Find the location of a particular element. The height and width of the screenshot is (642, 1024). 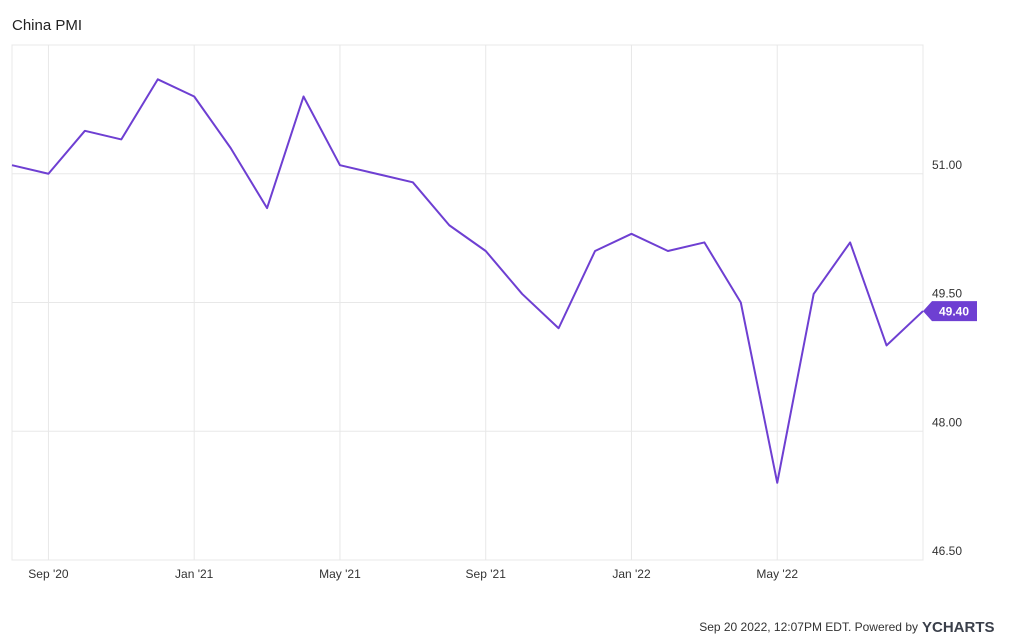

value-flag is located at coordinates (950, 311).